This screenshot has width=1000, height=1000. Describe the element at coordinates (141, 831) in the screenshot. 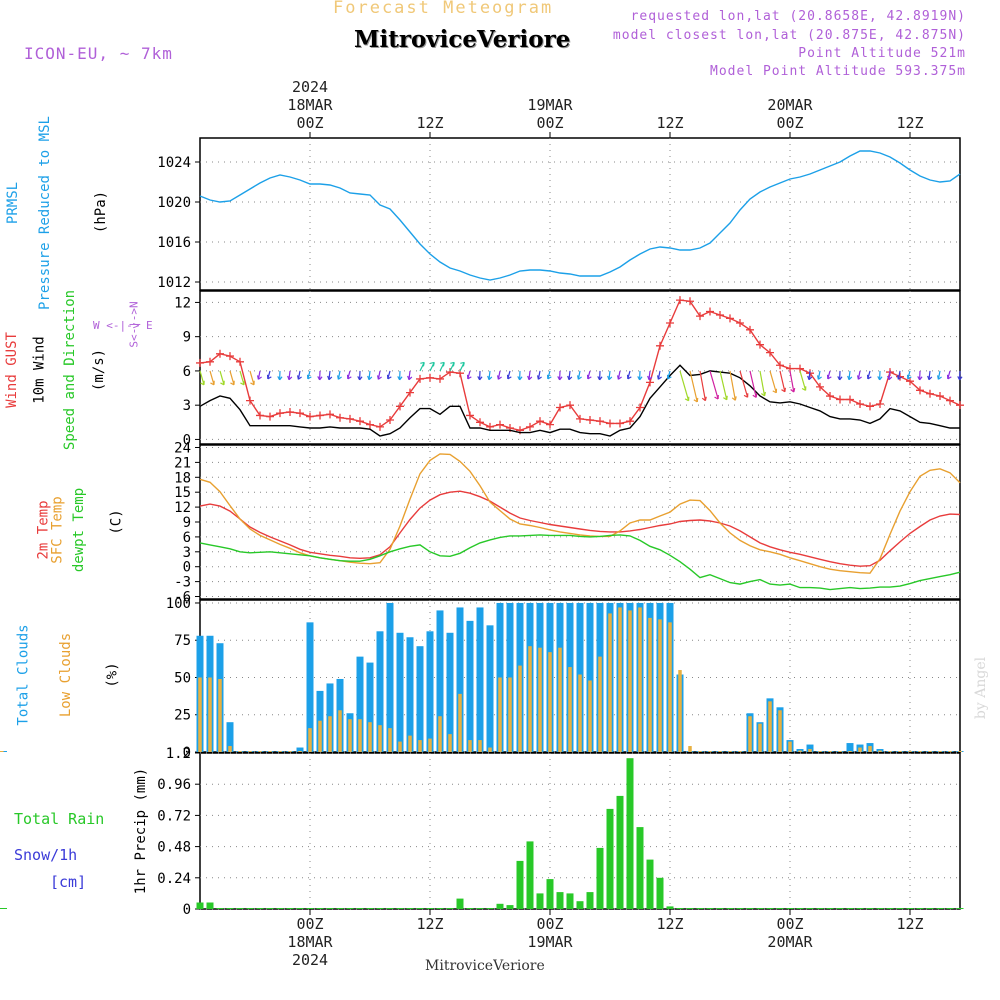

I see `precip-unit-label: 1hr Precip (mm)` at that location.